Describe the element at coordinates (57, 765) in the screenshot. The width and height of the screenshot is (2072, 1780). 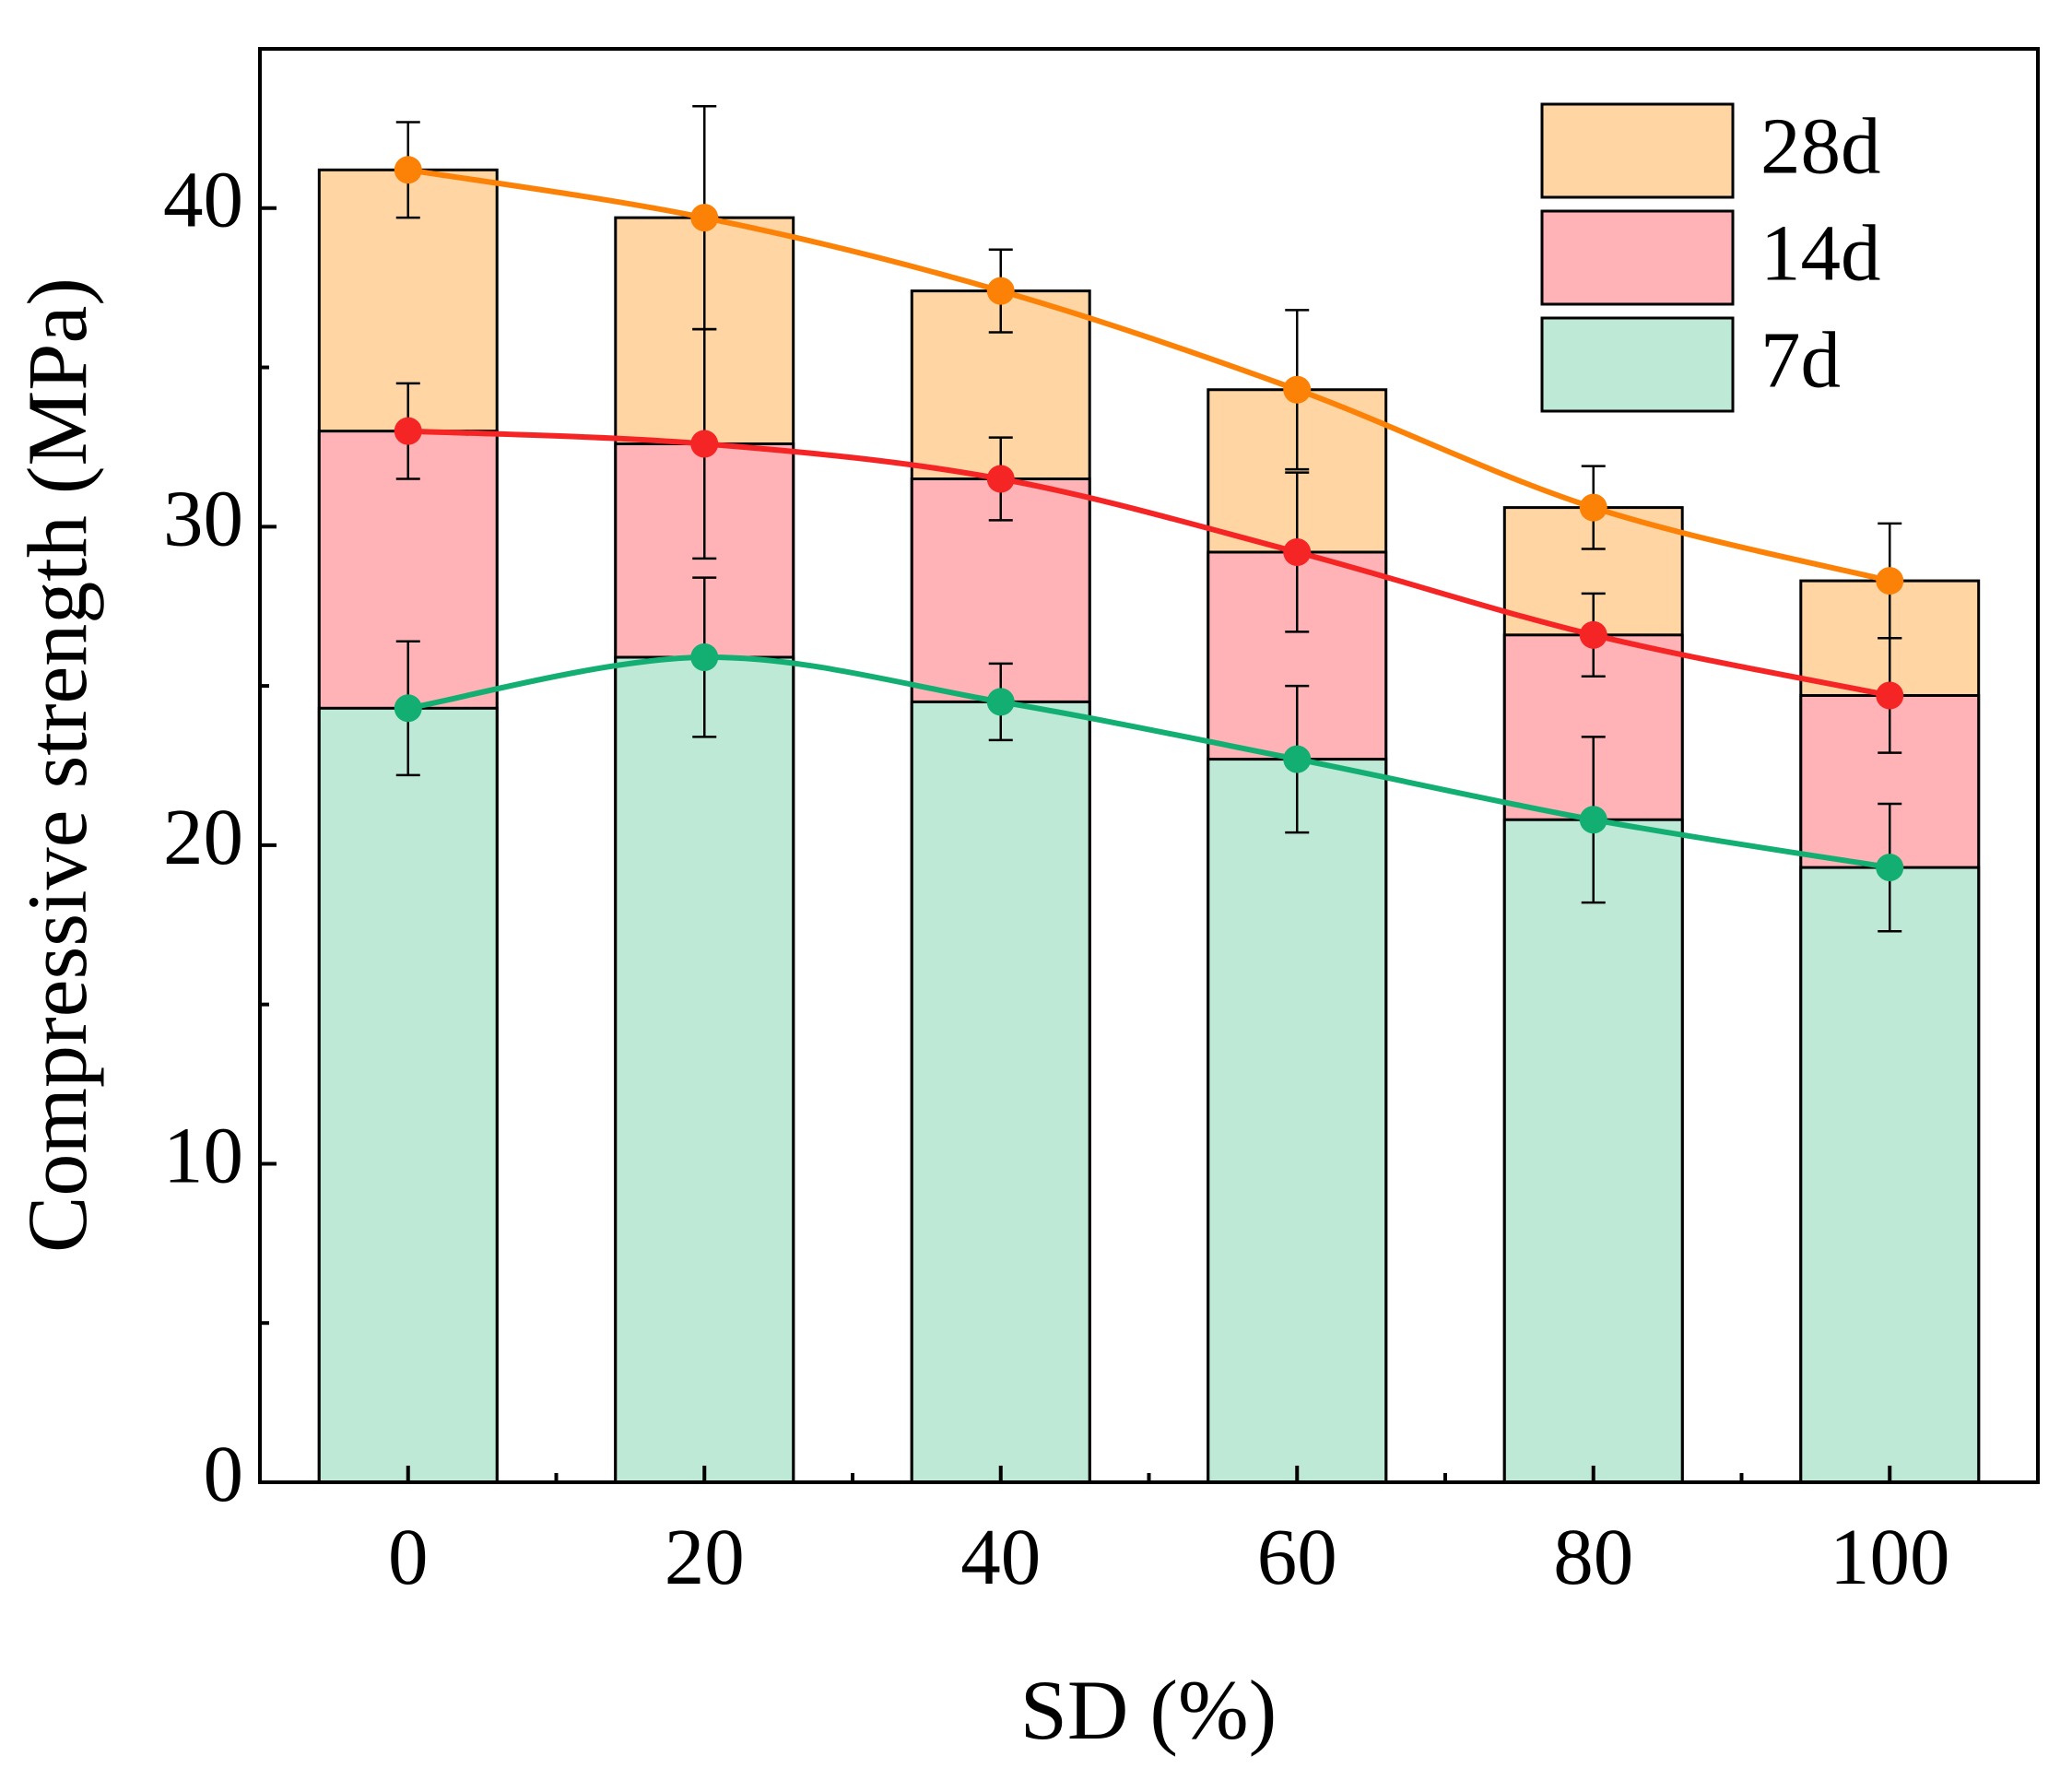
I see `y-axis-label: Compressive strength (MPa)` at that location.